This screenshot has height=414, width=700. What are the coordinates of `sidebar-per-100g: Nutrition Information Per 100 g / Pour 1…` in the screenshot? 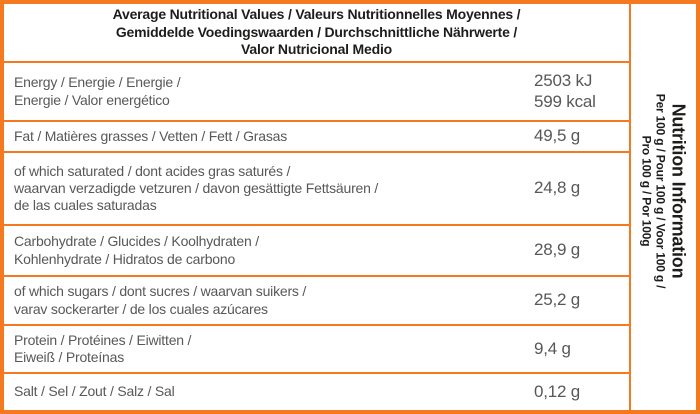 It's located at (662, 207).